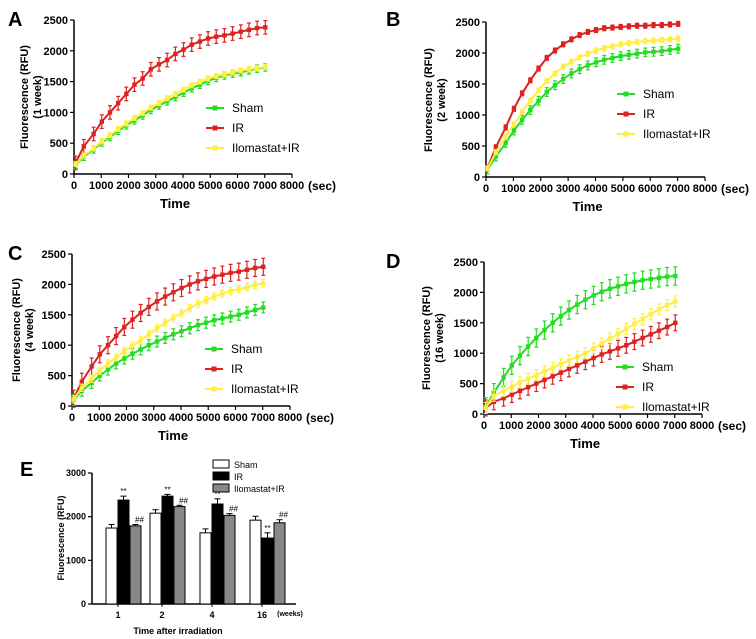 The width and height of the screenshot is (756, 639). What do you see at coordinates (61, 537) in the screenshot?
I see `y-axis-title: Fluorescence (RFU)` at bounding box center [61, 537].